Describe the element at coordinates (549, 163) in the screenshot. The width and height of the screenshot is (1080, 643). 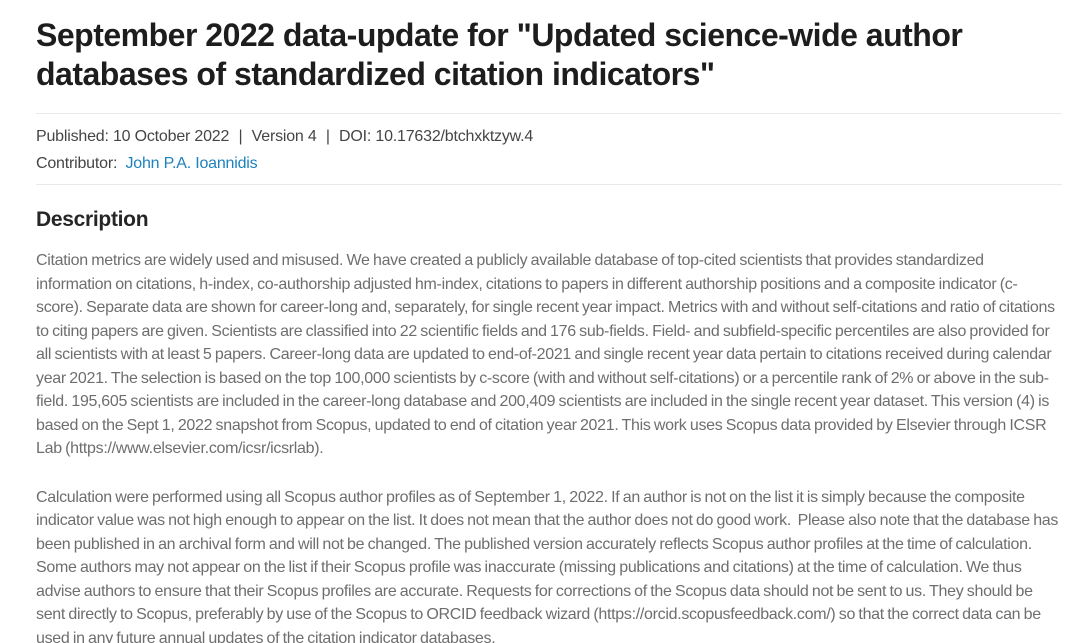
I see `contributor-row: Contributor: John P.A. Ioannidis` at that location.